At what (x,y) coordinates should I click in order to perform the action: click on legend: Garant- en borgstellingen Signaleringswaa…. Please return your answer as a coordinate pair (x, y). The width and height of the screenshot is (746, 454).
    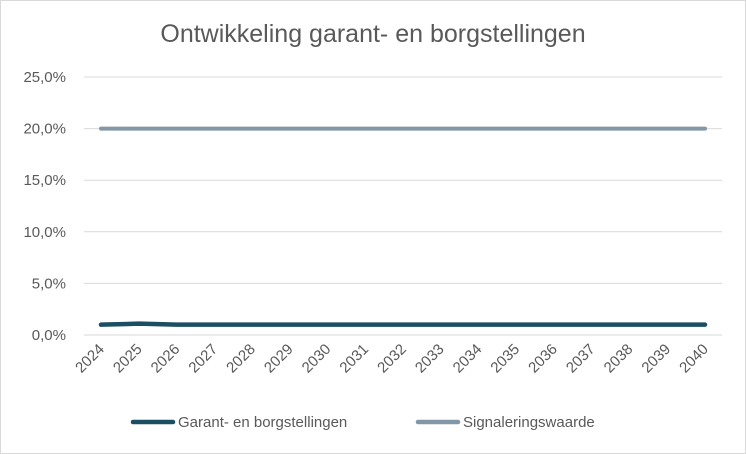
    Looking at the image, I should click on (362, 422).